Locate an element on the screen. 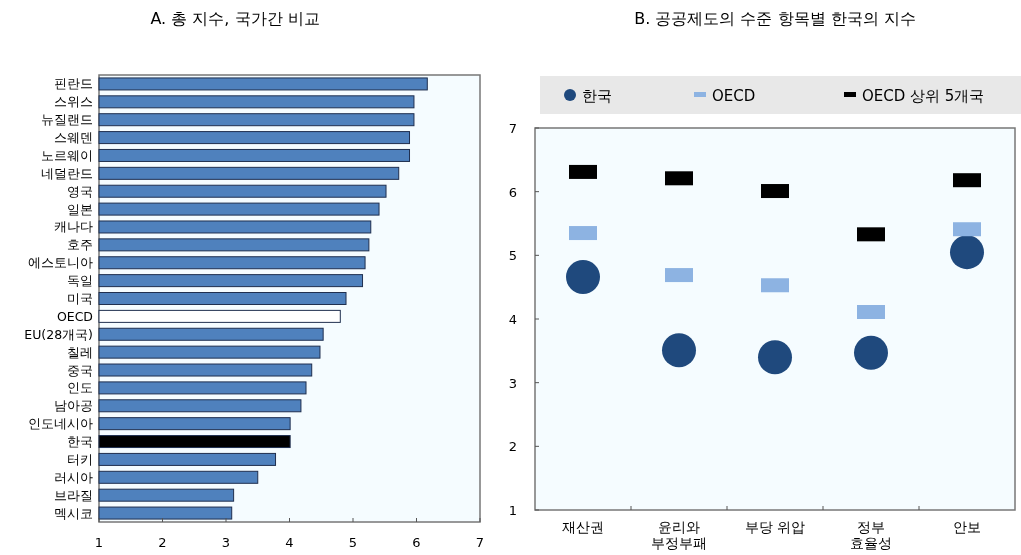 Image resolution: width=1021 pixels, height=555 pixels. x-tick-label: 2 is located at coordinates (162, 542).